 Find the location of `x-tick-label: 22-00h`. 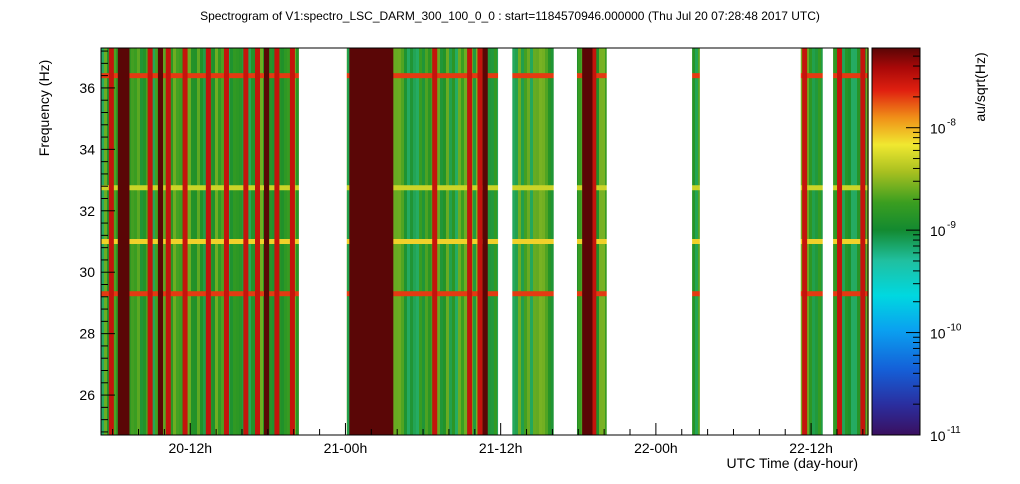

x-tick-label: 22-00h is located at coordinates (656, 448).